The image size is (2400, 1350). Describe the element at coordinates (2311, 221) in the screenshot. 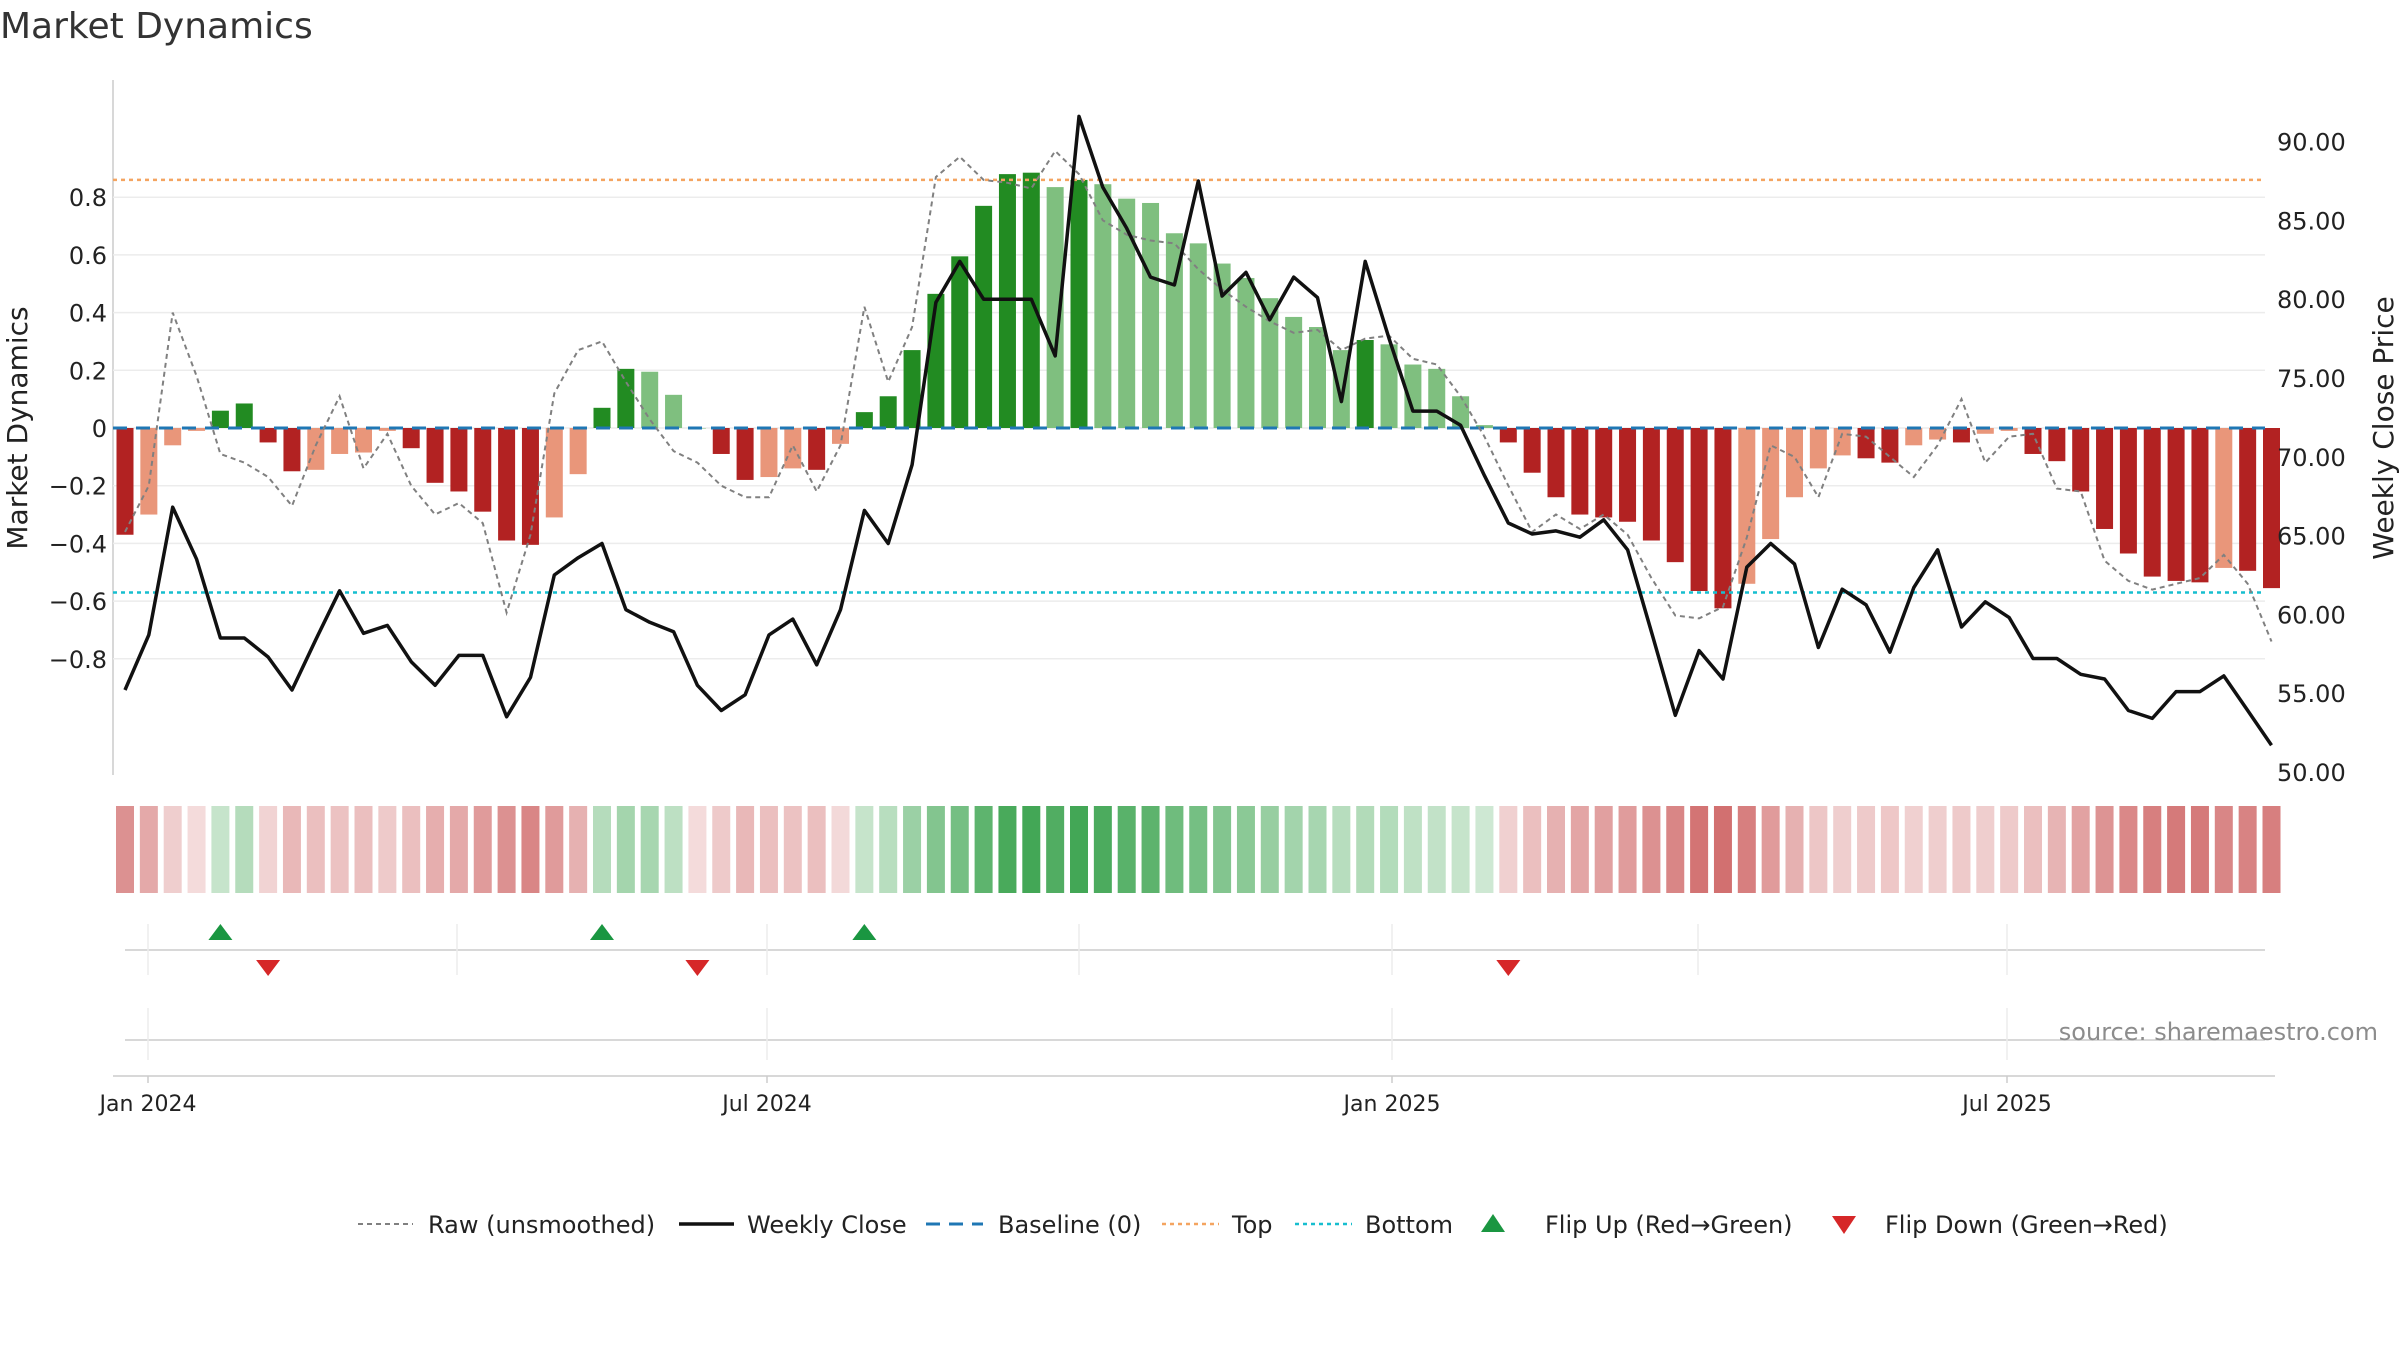

I see `y2-tick-label: 85.00` at that location.